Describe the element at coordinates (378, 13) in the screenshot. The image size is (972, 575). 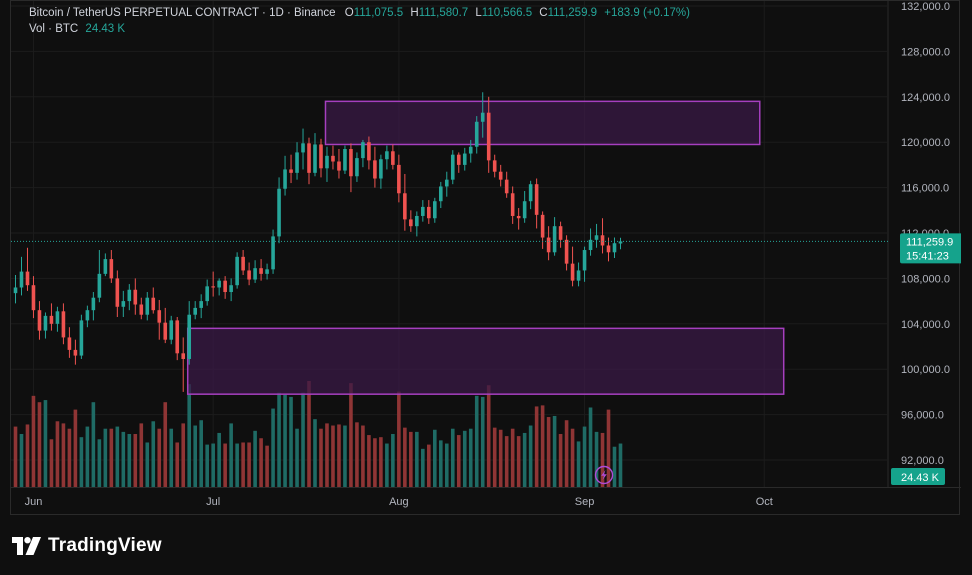
I see `open-value: 111,075.5` at that location.